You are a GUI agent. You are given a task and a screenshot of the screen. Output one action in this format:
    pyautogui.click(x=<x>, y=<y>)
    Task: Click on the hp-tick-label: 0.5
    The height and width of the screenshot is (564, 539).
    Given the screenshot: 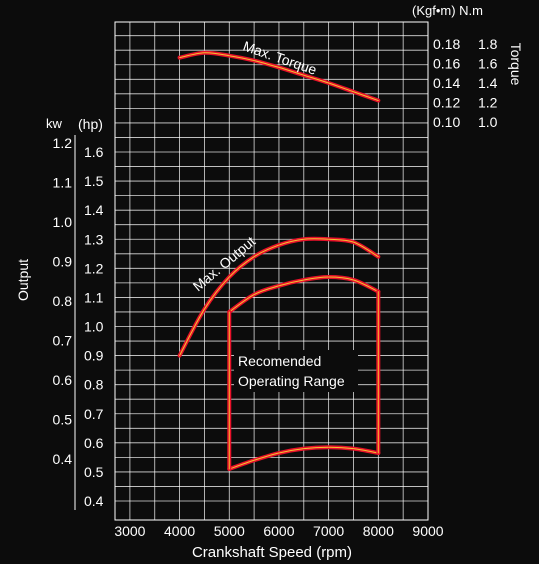 What is the action you would take?
    pyautogui.click(x=94, y=472)
    